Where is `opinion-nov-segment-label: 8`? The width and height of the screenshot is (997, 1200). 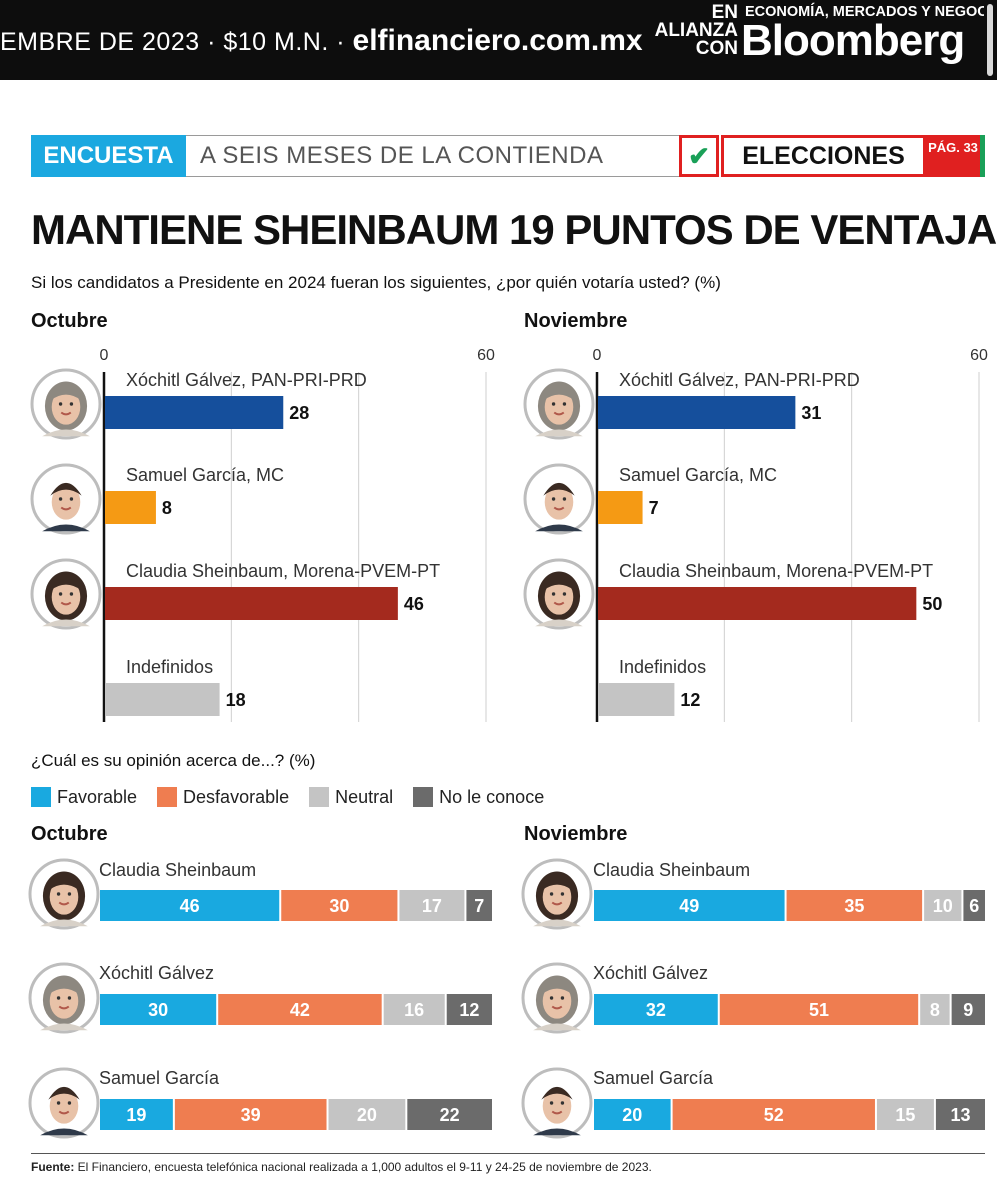
opinion-nov-segment-label: 8 is located at coordinates (935, 1010).